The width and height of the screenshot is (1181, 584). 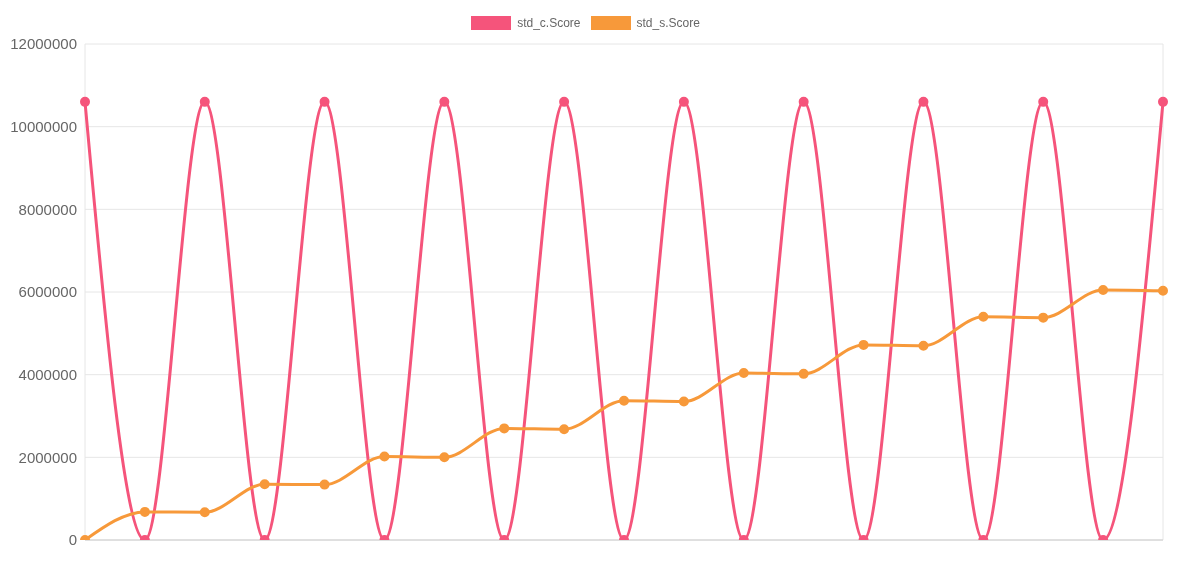 What do you see at coordinates (43, 44) in the screenshot?
I see `y-tick-label: 12000000` at bounding box center [43, 44].